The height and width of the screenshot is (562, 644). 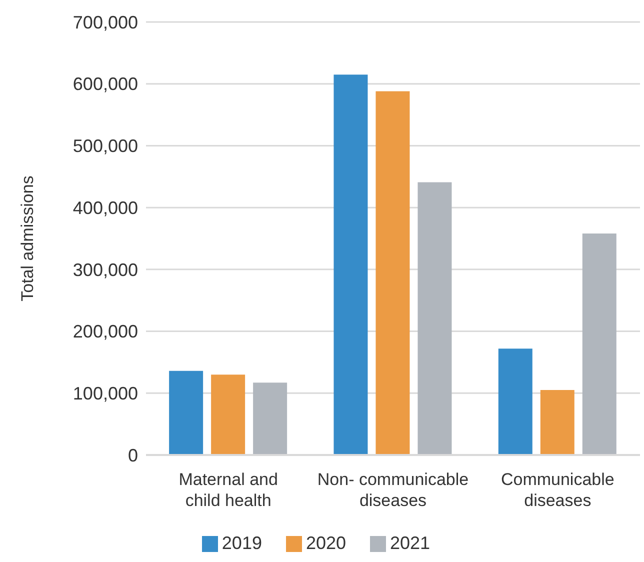 What do you see at coordinates (242, 543) in the screenshot?
I see `legend-label: 2019` at bounding box center [242, 543].